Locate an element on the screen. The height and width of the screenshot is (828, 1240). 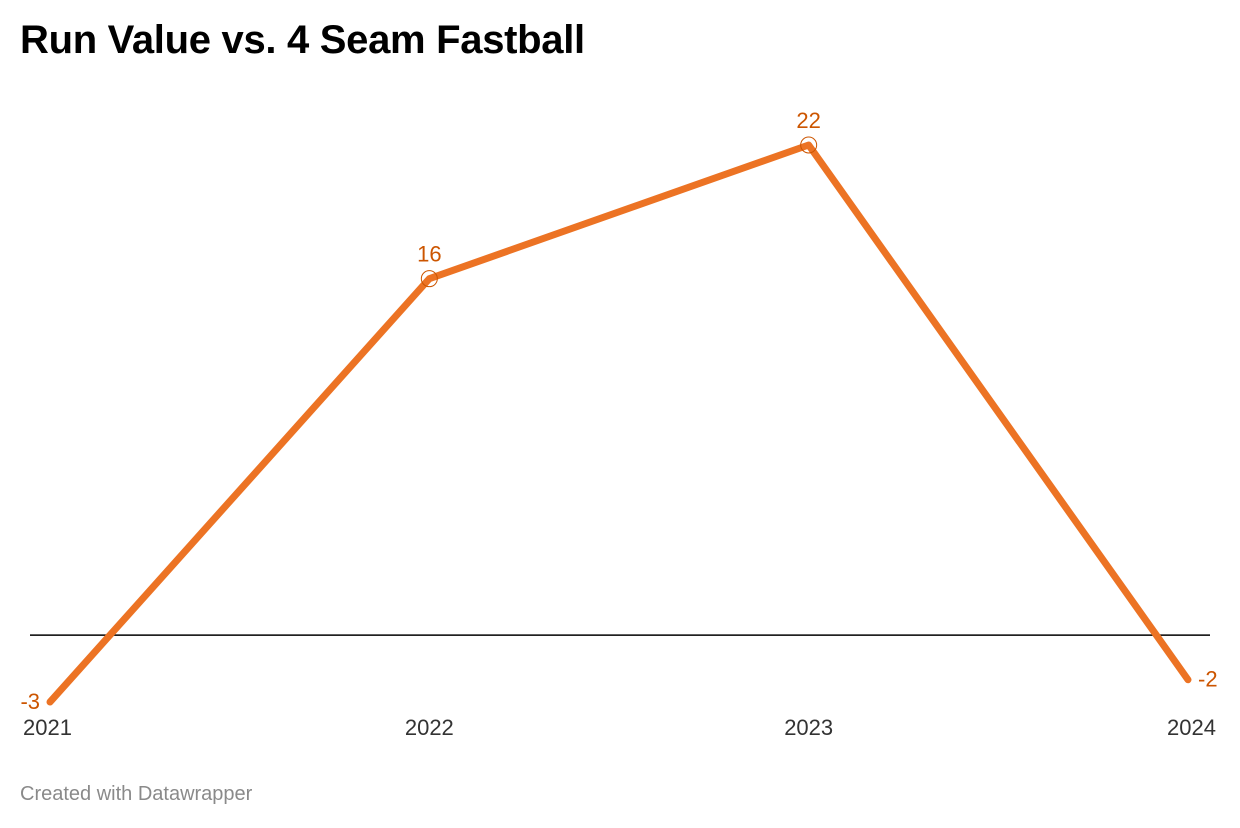
x-tick-label: 2022 is located at coordinates (429, 727).